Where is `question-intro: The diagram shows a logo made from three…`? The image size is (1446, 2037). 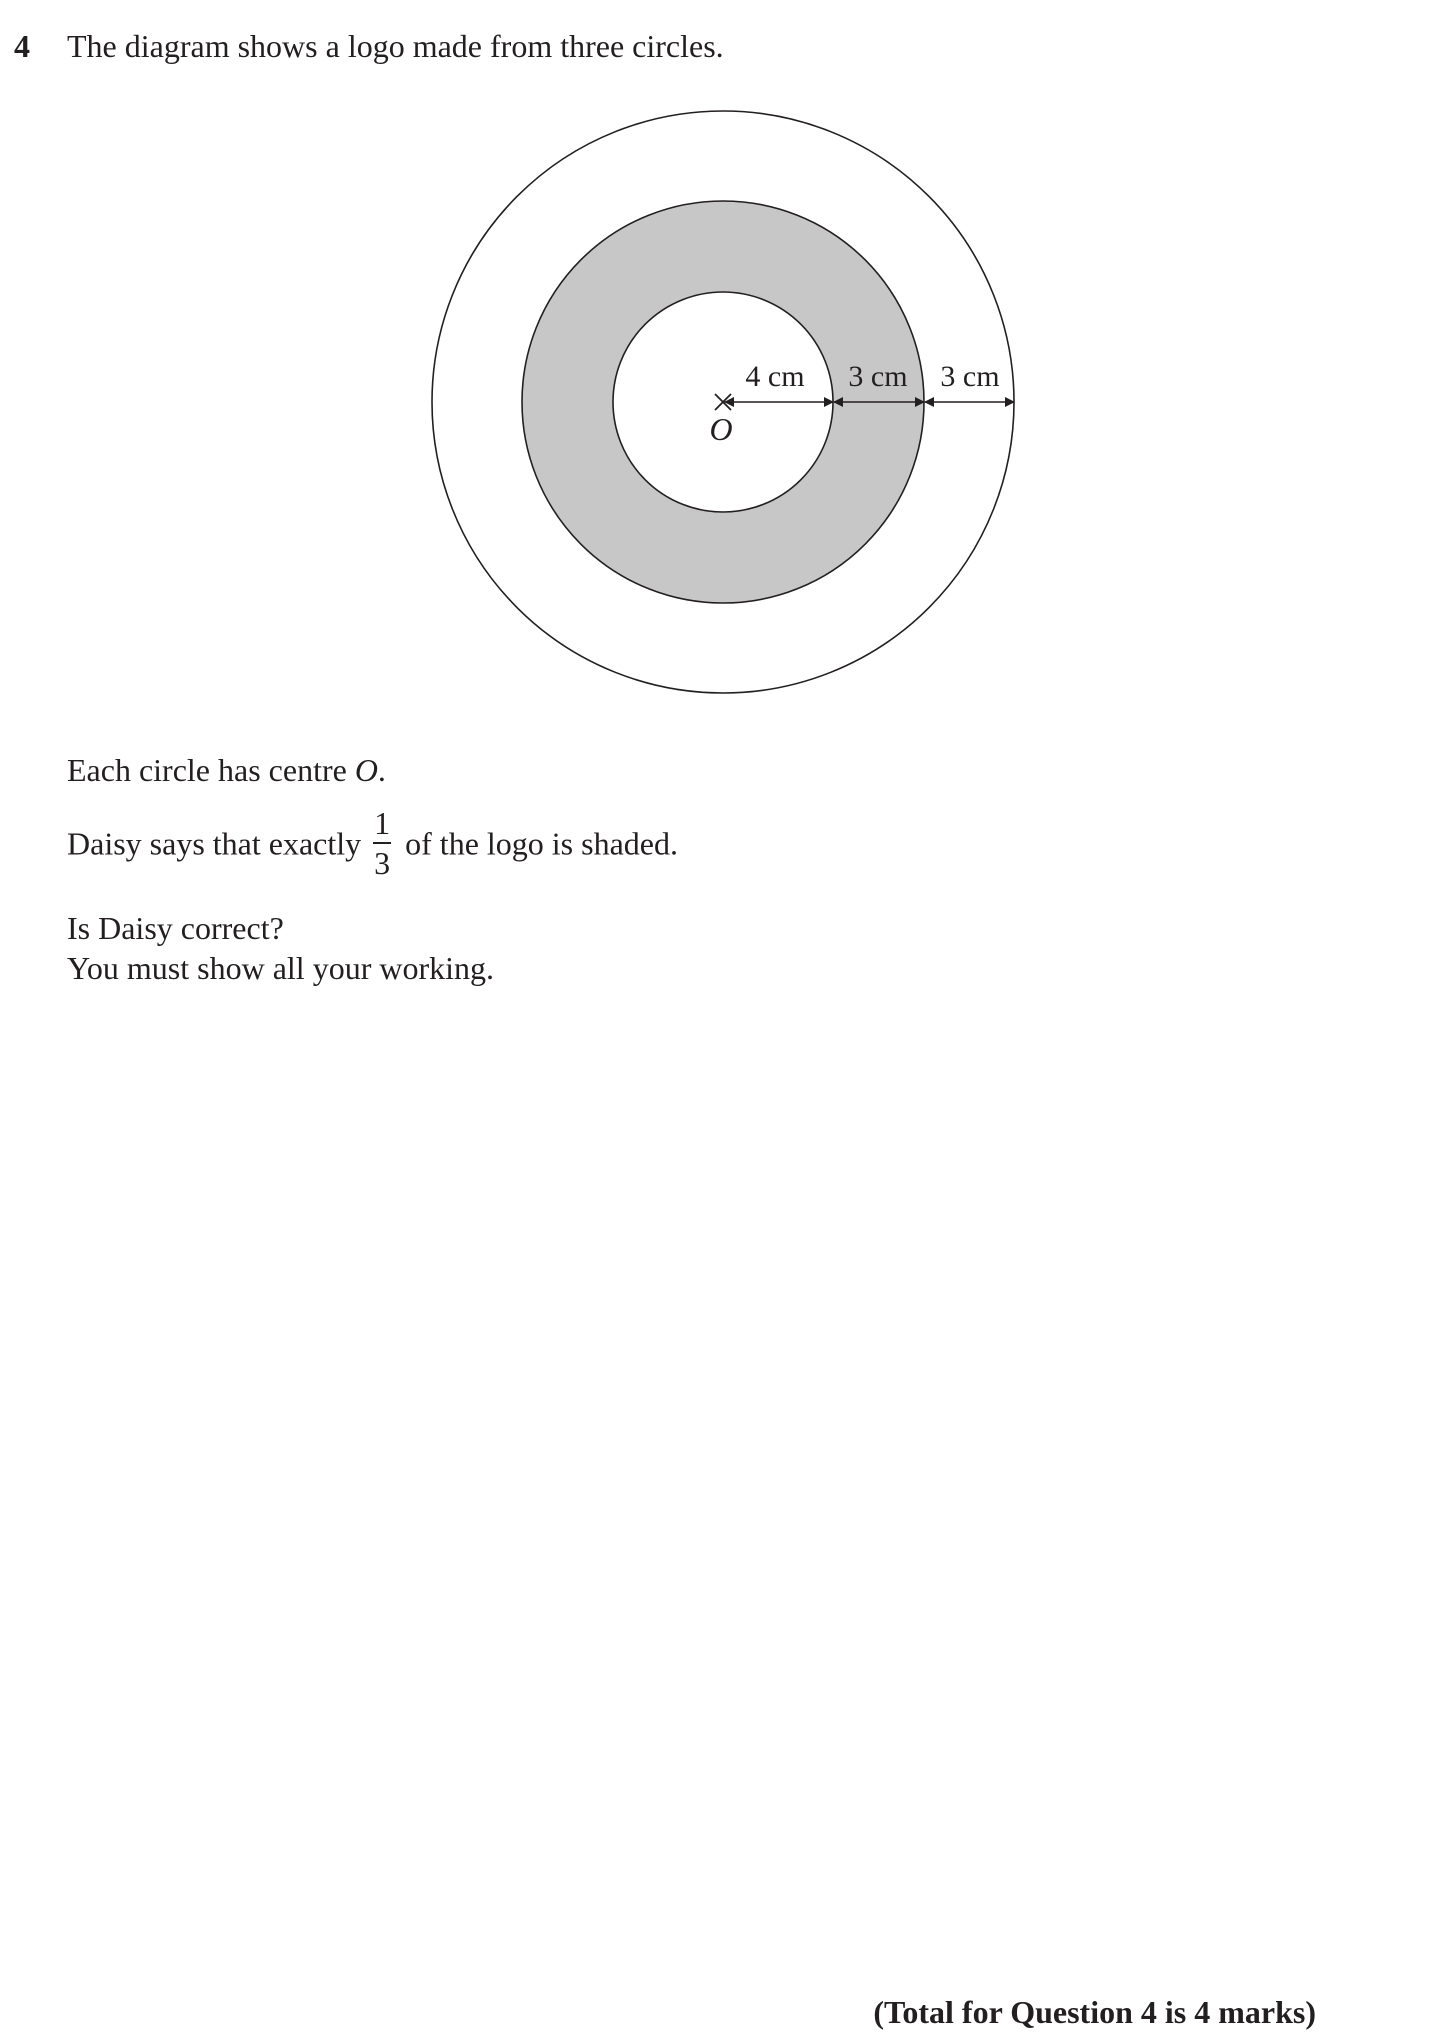 question-intro: The diagram shows a logo made from three… is located at coordinates (395, 46).